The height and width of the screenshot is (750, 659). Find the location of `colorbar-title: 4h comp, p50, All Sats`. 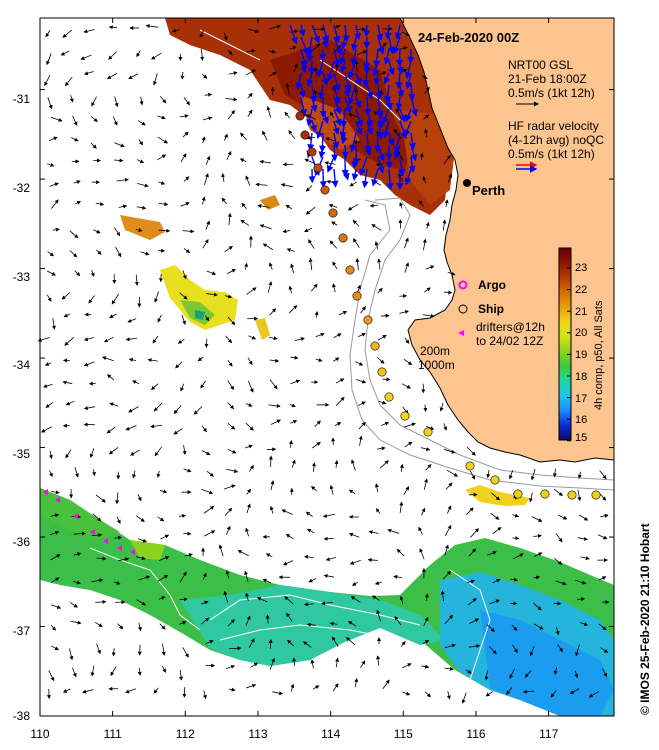

colorbar-title: 4h comp, p50, All Sats is located at coordinates (599, 355).